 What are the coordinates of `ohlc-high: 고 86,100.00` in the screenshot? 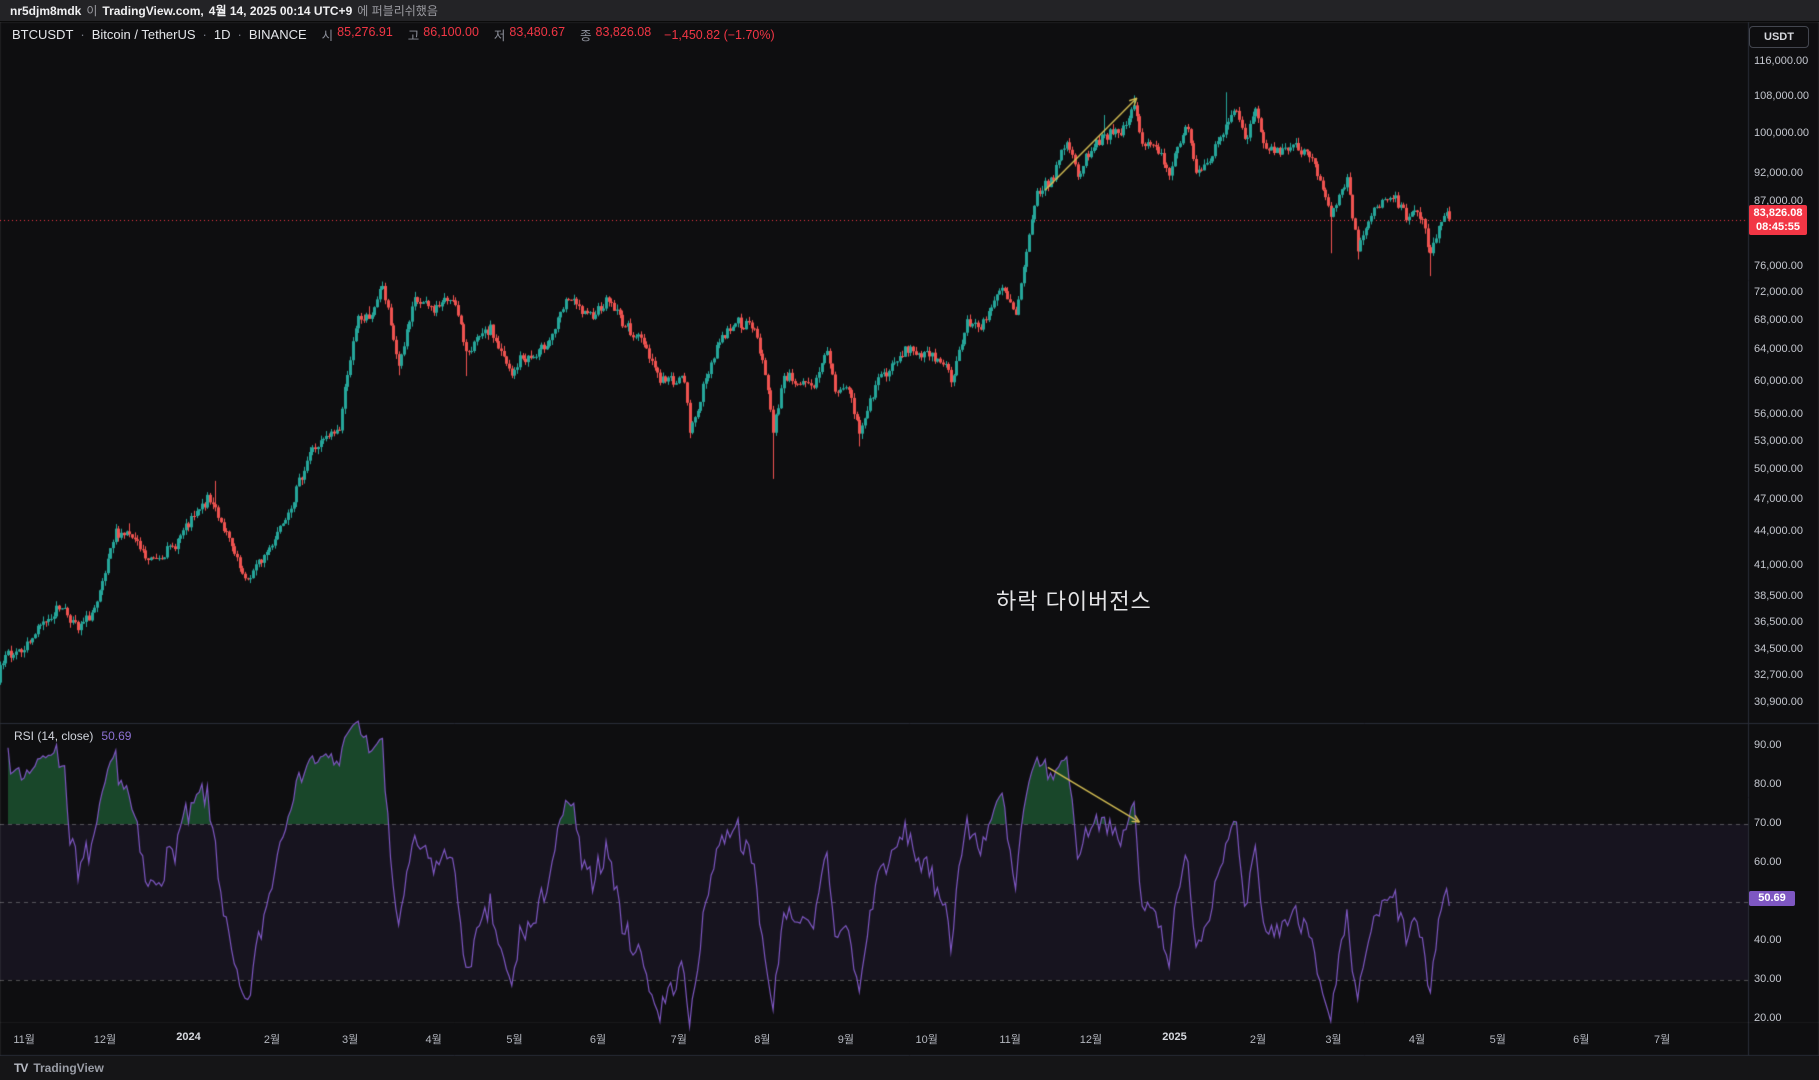 It's located at (443, 34).